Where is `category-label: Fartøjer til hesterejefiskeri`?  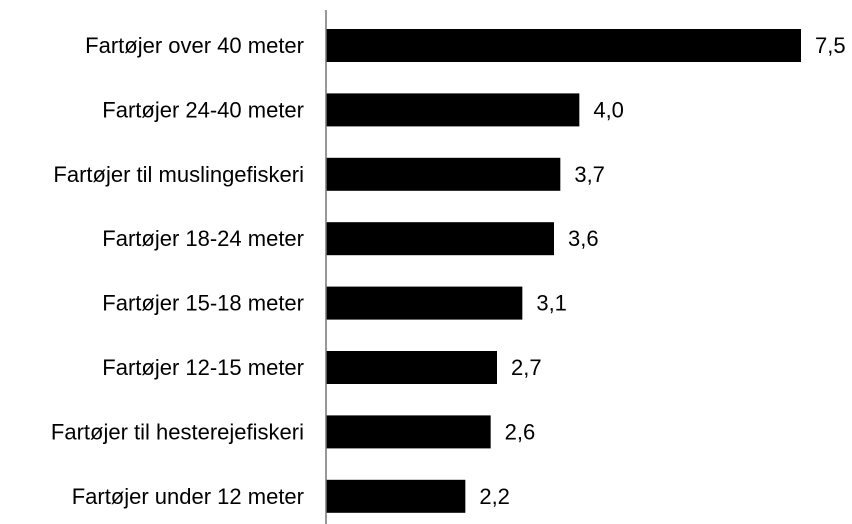 category-label: Fartøjer til hesterejefiskeri is located at coordinates (177, 431).